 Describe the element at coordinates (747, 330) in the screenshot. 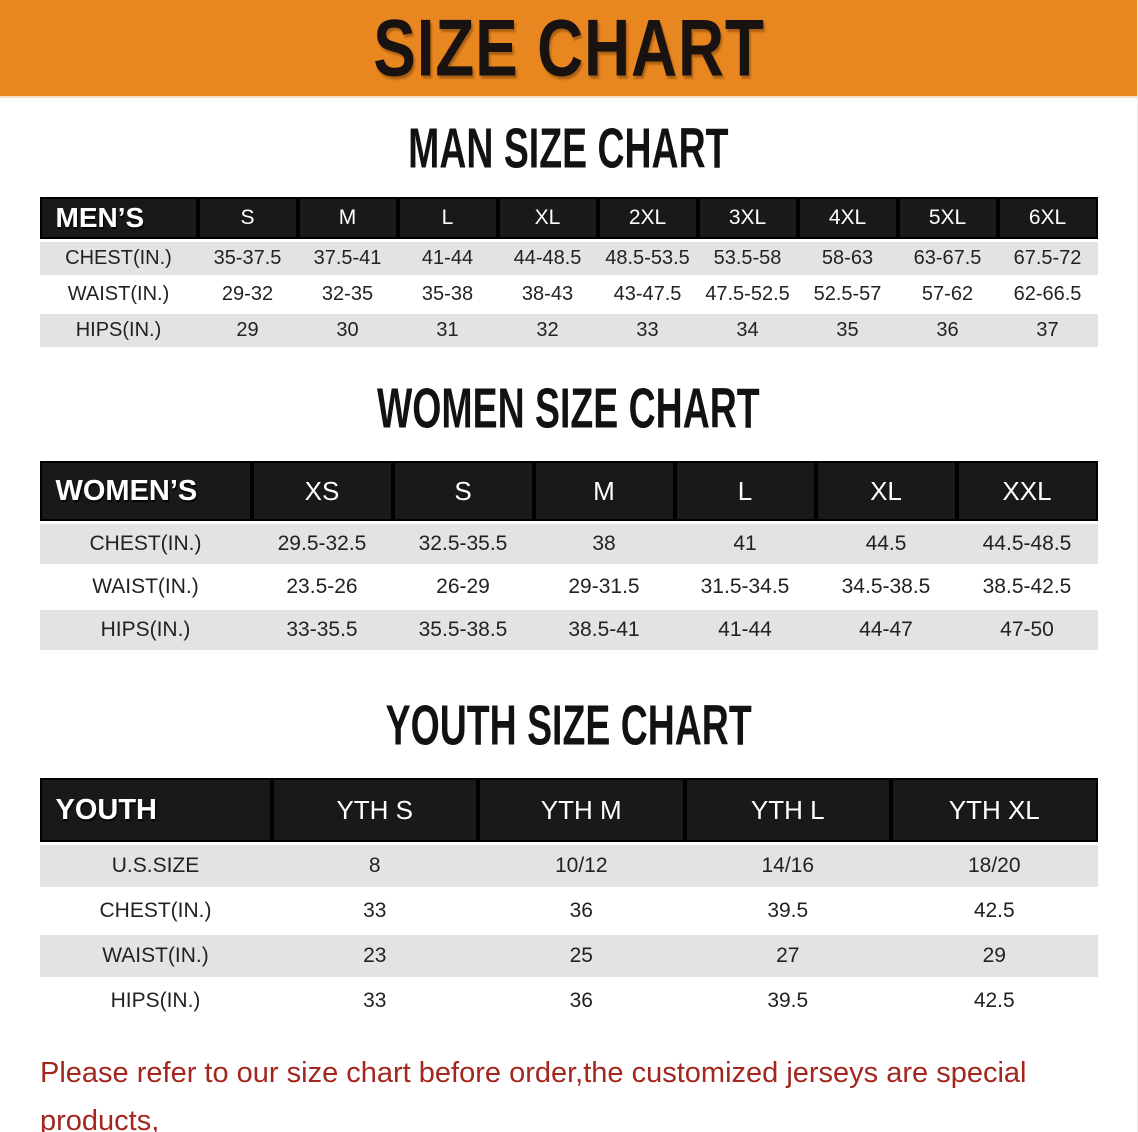

I see `size-value-cell: 34` at that location.